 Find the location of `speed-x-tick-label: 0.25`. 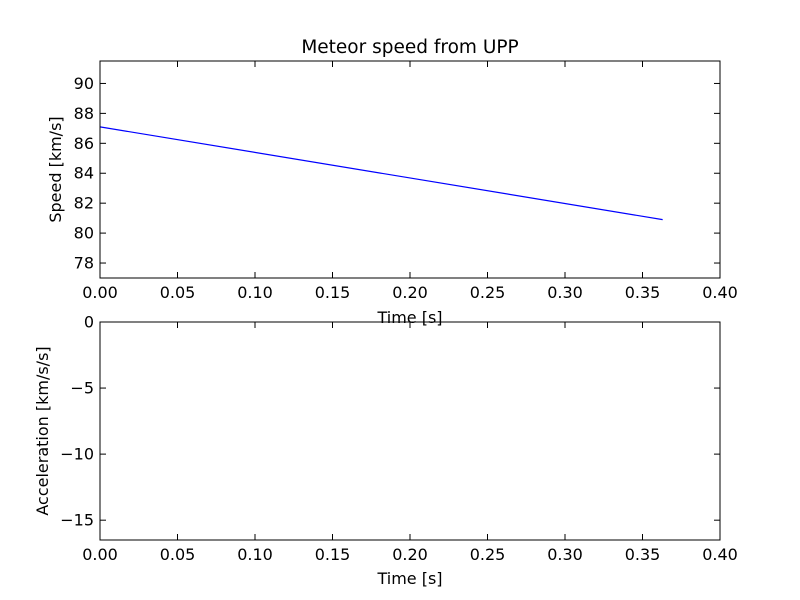

speed-x-tick-label: 0.25 is located at coordinates (488, 292).